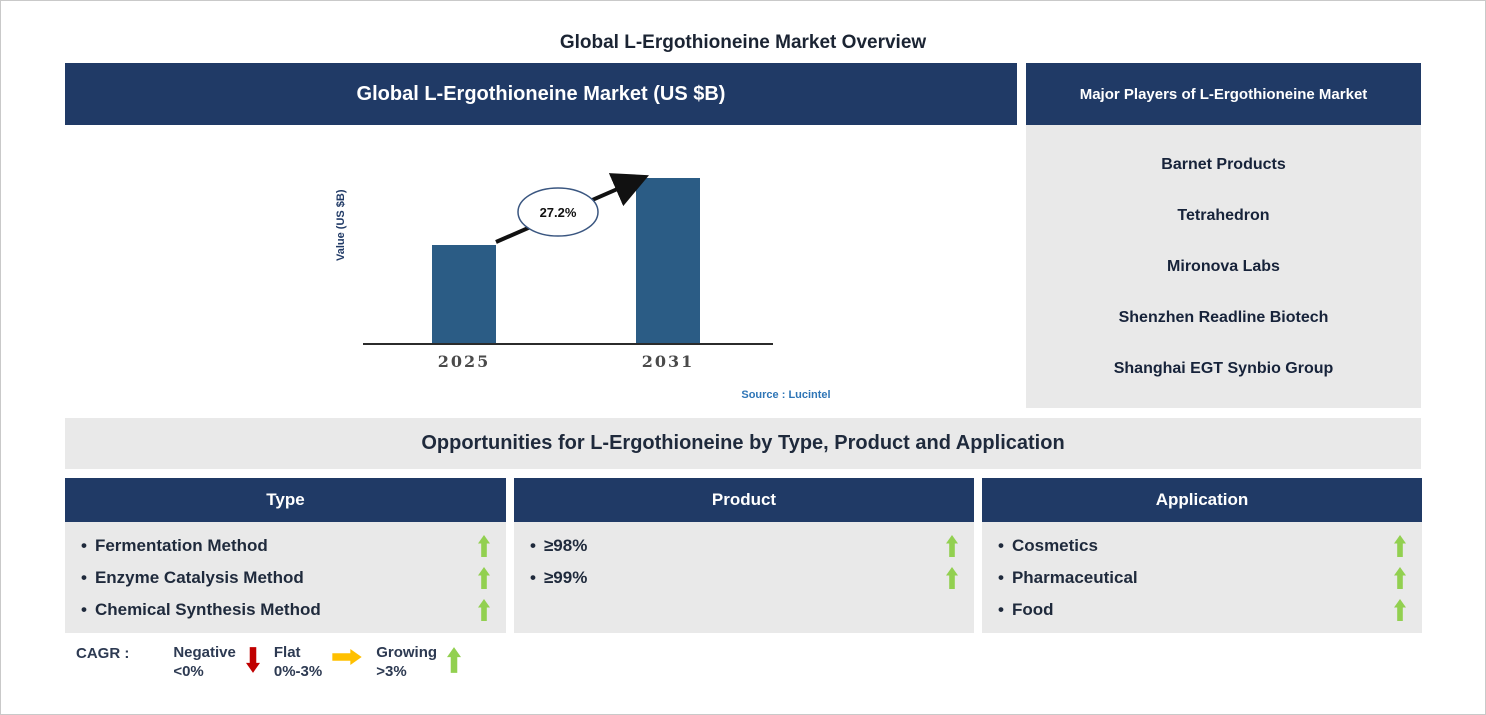 The image size is (1486, 715). I want to click on column-header-type: Type, so click(285, 500).